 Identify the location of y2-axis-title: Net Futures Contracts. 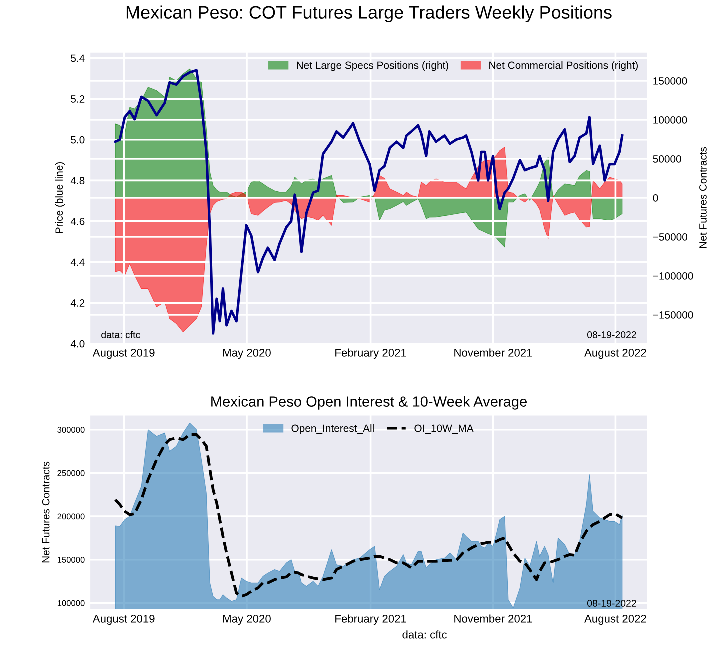
(703, 197).